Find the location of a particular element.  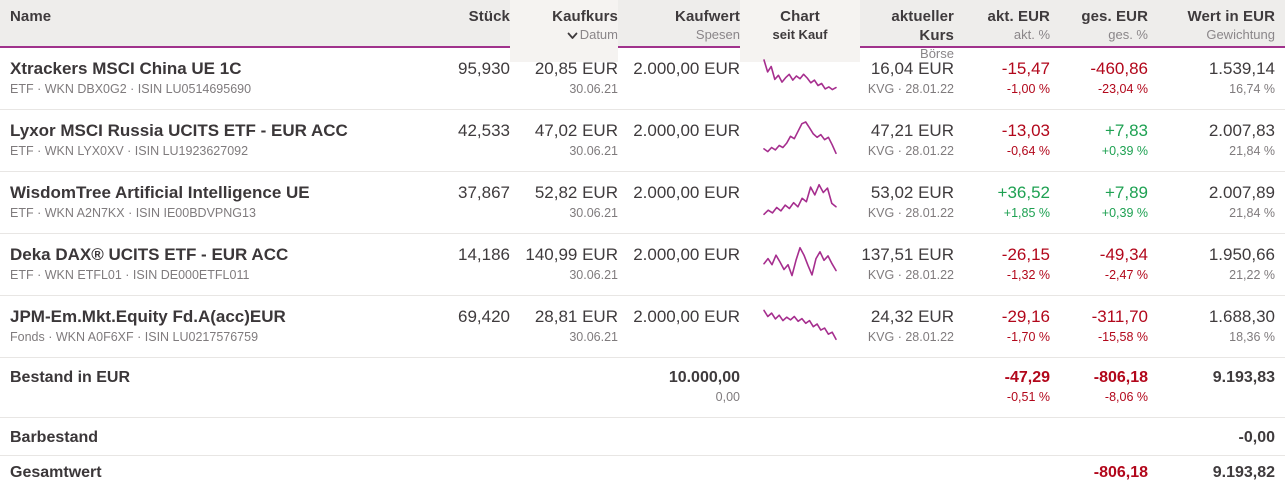

position-name-link: WisdomTree Artificial Intelligence UE is located at coordinates (160, 192).